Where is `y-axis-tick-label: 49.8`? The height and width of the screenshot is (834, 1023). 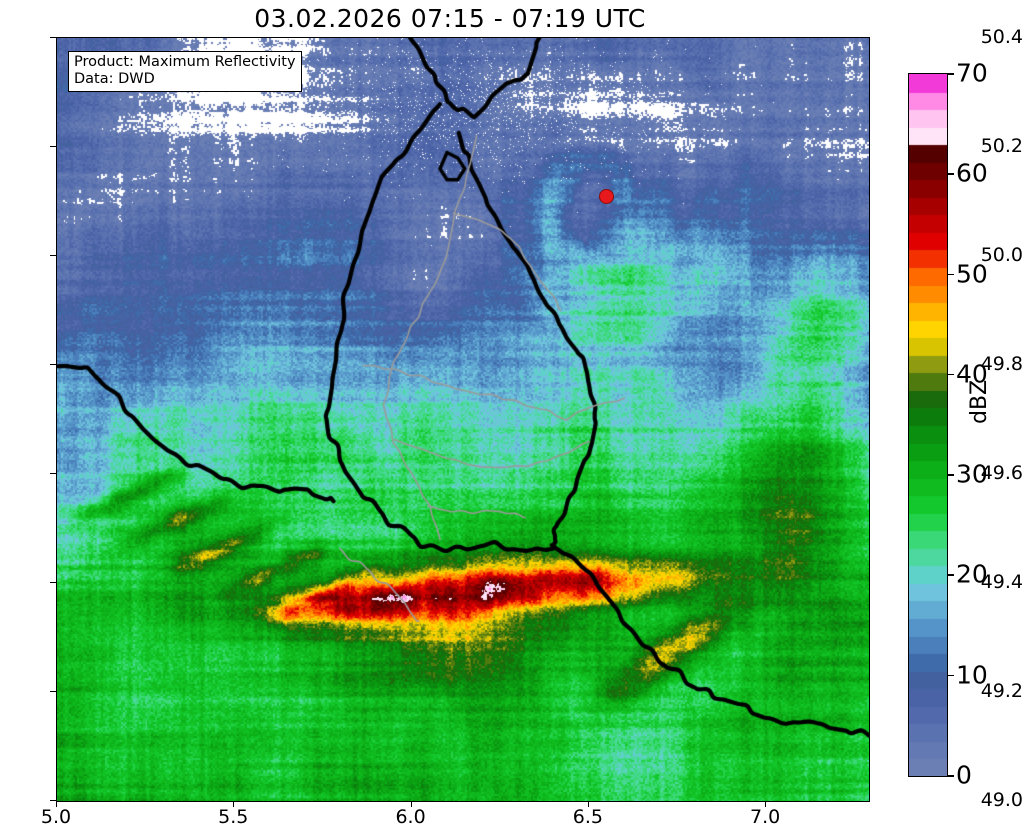 y-axis-tick-label: 49.8 is located at coordinates (1001, 364).